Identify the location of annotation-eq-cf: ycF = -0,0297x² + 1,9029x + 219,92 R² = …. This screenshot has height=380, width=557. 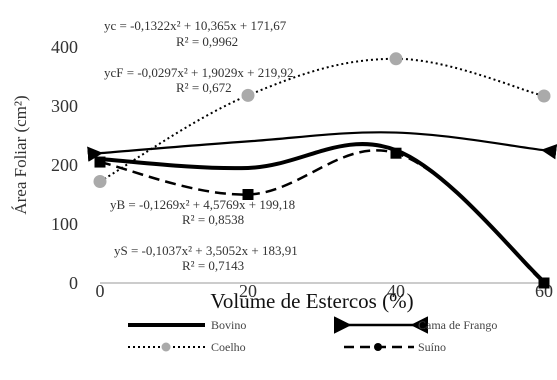
(198, 80).